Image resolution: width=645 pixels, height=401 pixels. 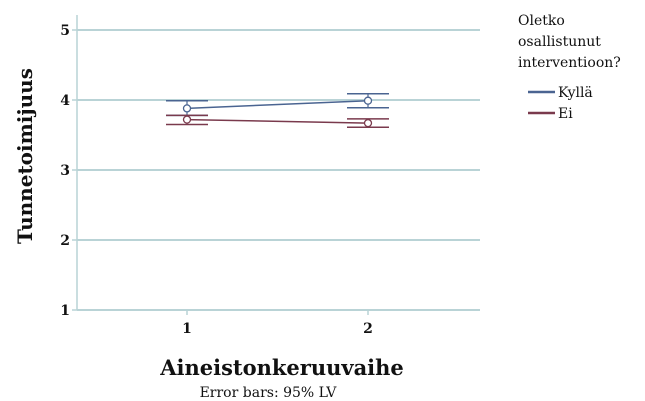 I want to click on series-layer, so click(x=277, y=110).